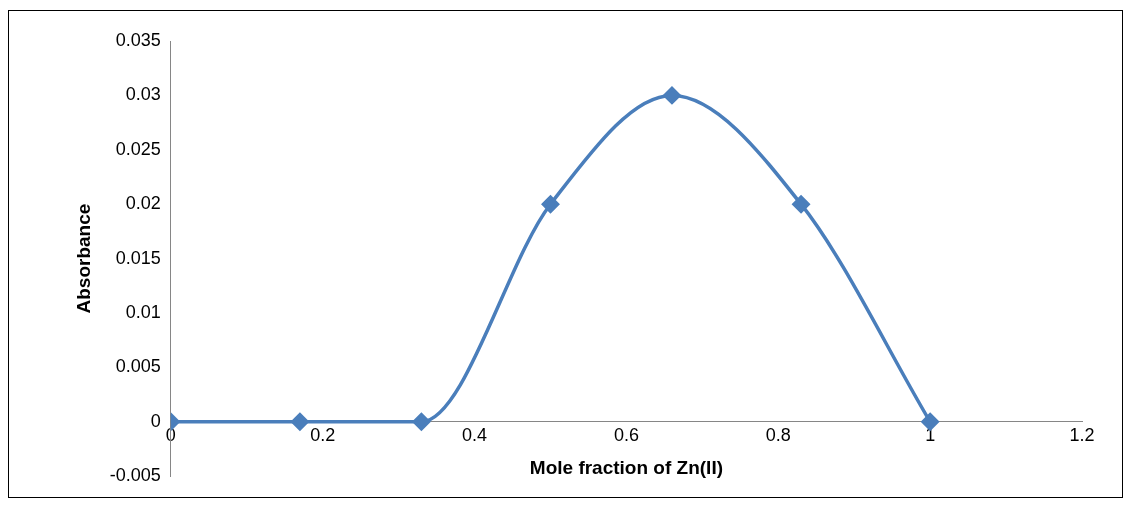  What do you see at coordinates (626, 468) in the screenshot?
I see `x-axis-title: Mole fraction of Zn(II)` at bounding box center [626, 468].